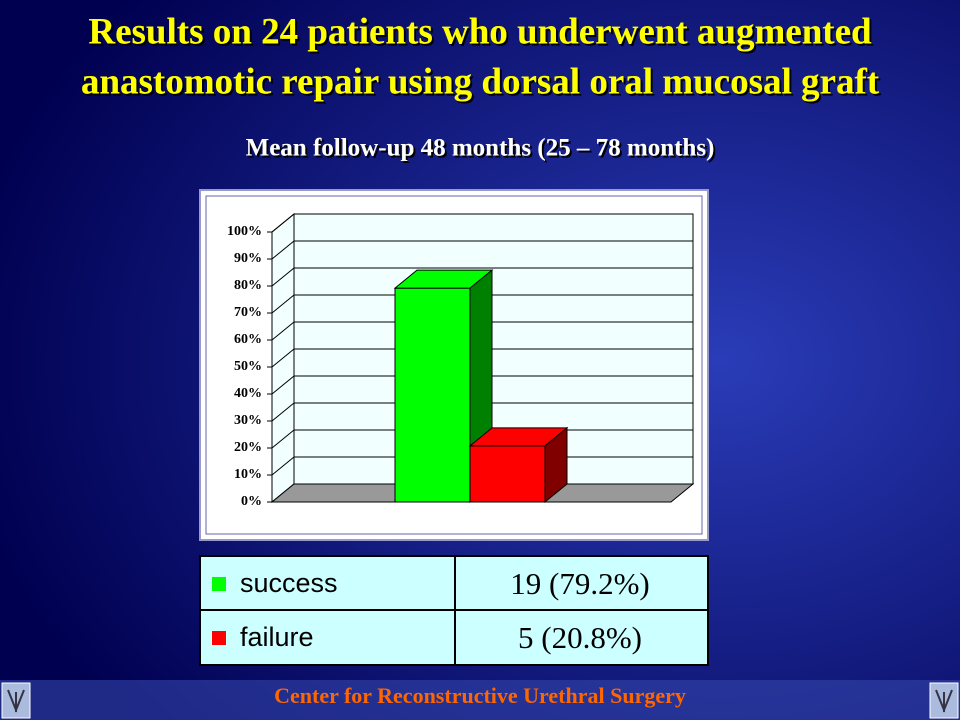 The image size is (960, 720). I want to click on table-body: success 19 (79.2%) failure 5 (20.8%), so click(431, 610).